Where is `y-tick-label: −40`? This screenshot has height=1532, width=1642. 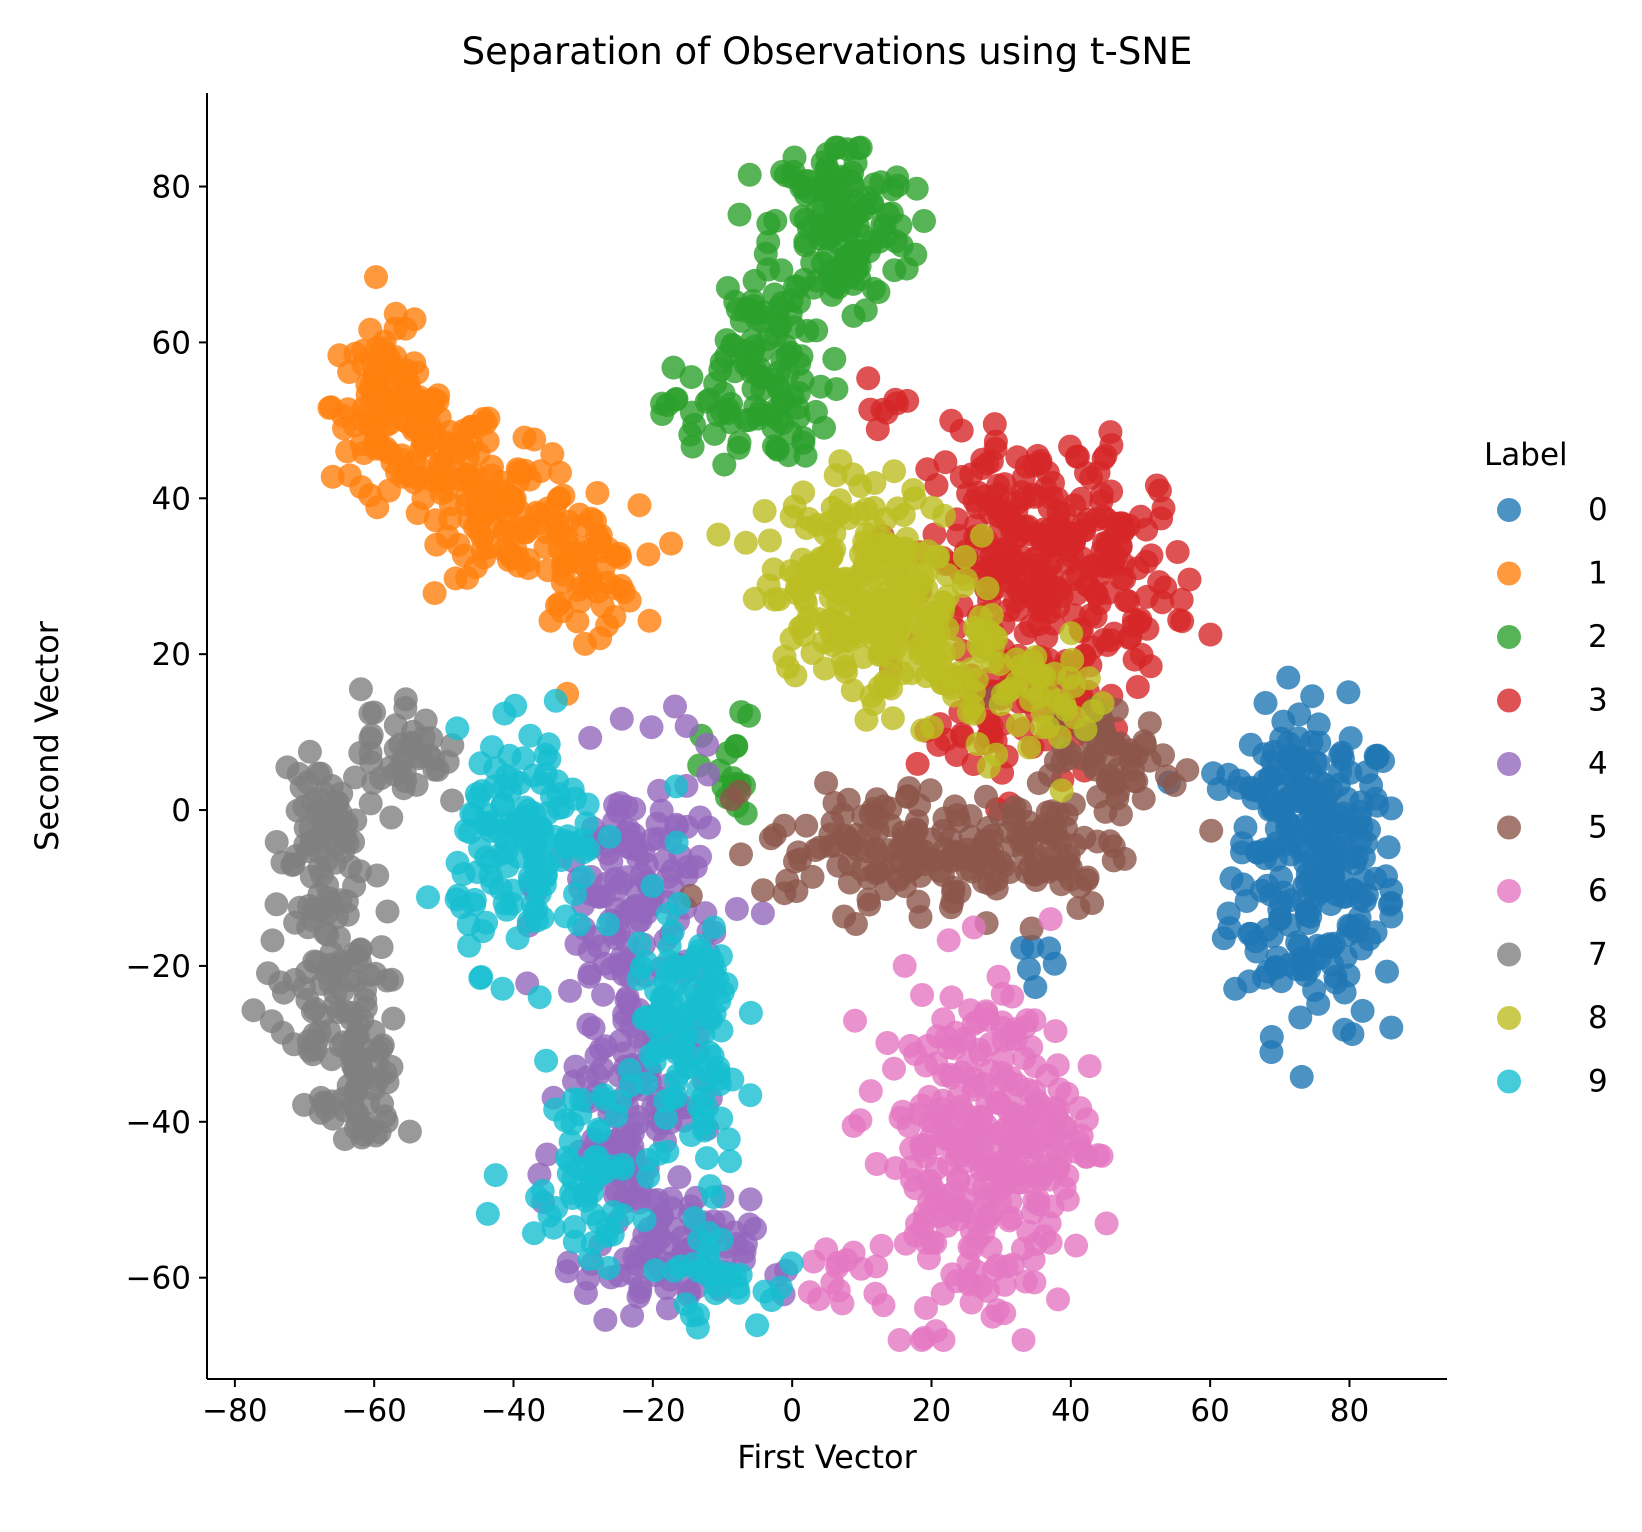
y-tick-label: −40 is located at coordinates (158, 1123).